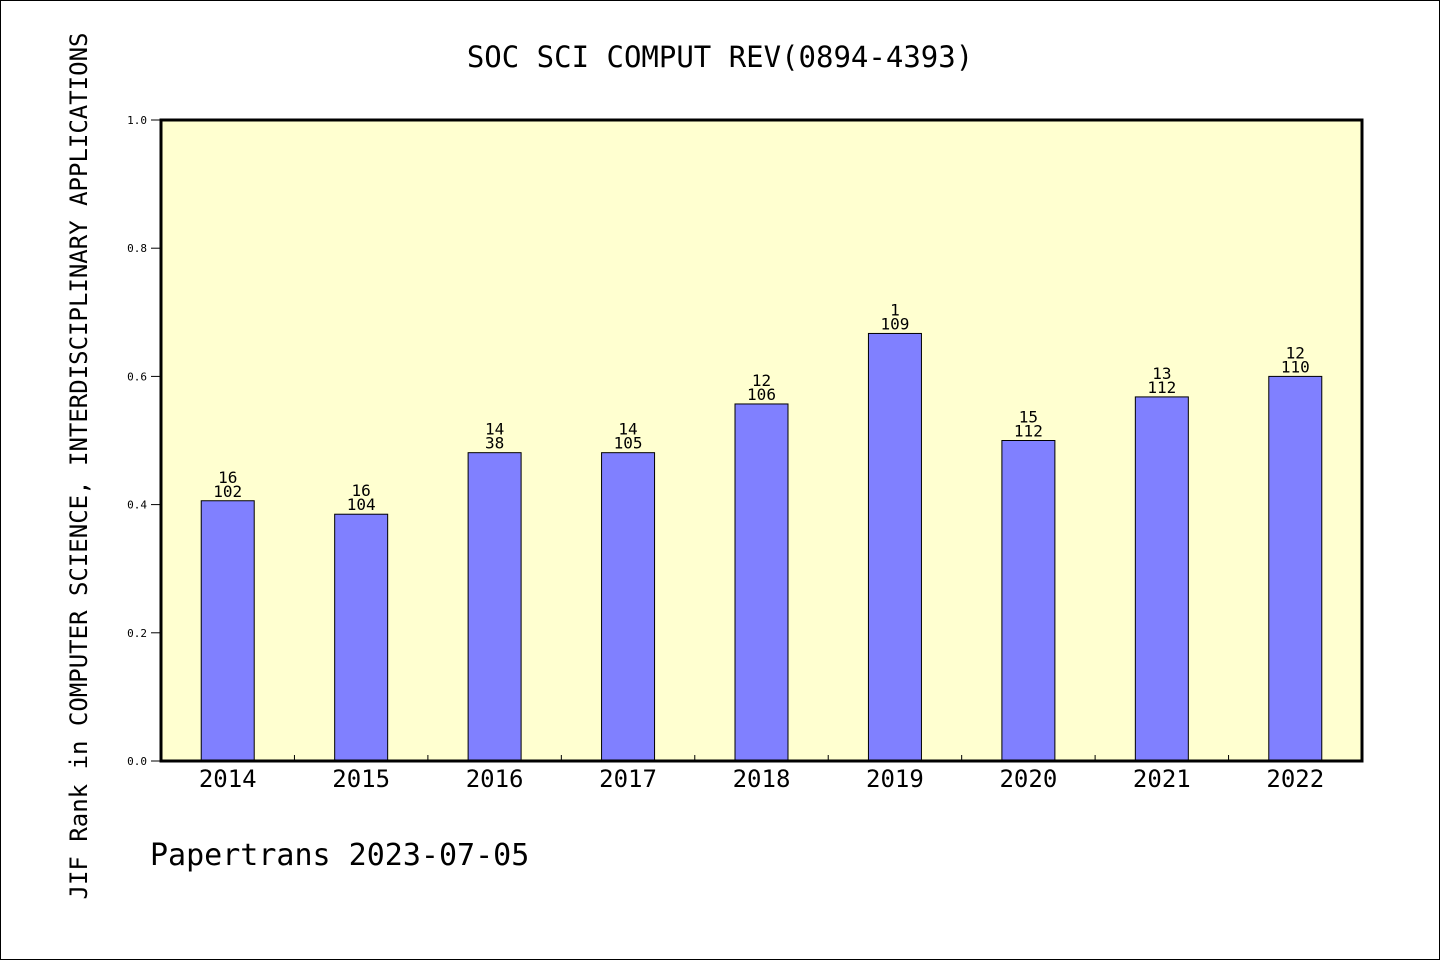 The width and height of the screenshot is (1440, 960). Describe the element at coordinates (137, 633) in the screenshot. I see `y-tick-label: 0.2` at that location.